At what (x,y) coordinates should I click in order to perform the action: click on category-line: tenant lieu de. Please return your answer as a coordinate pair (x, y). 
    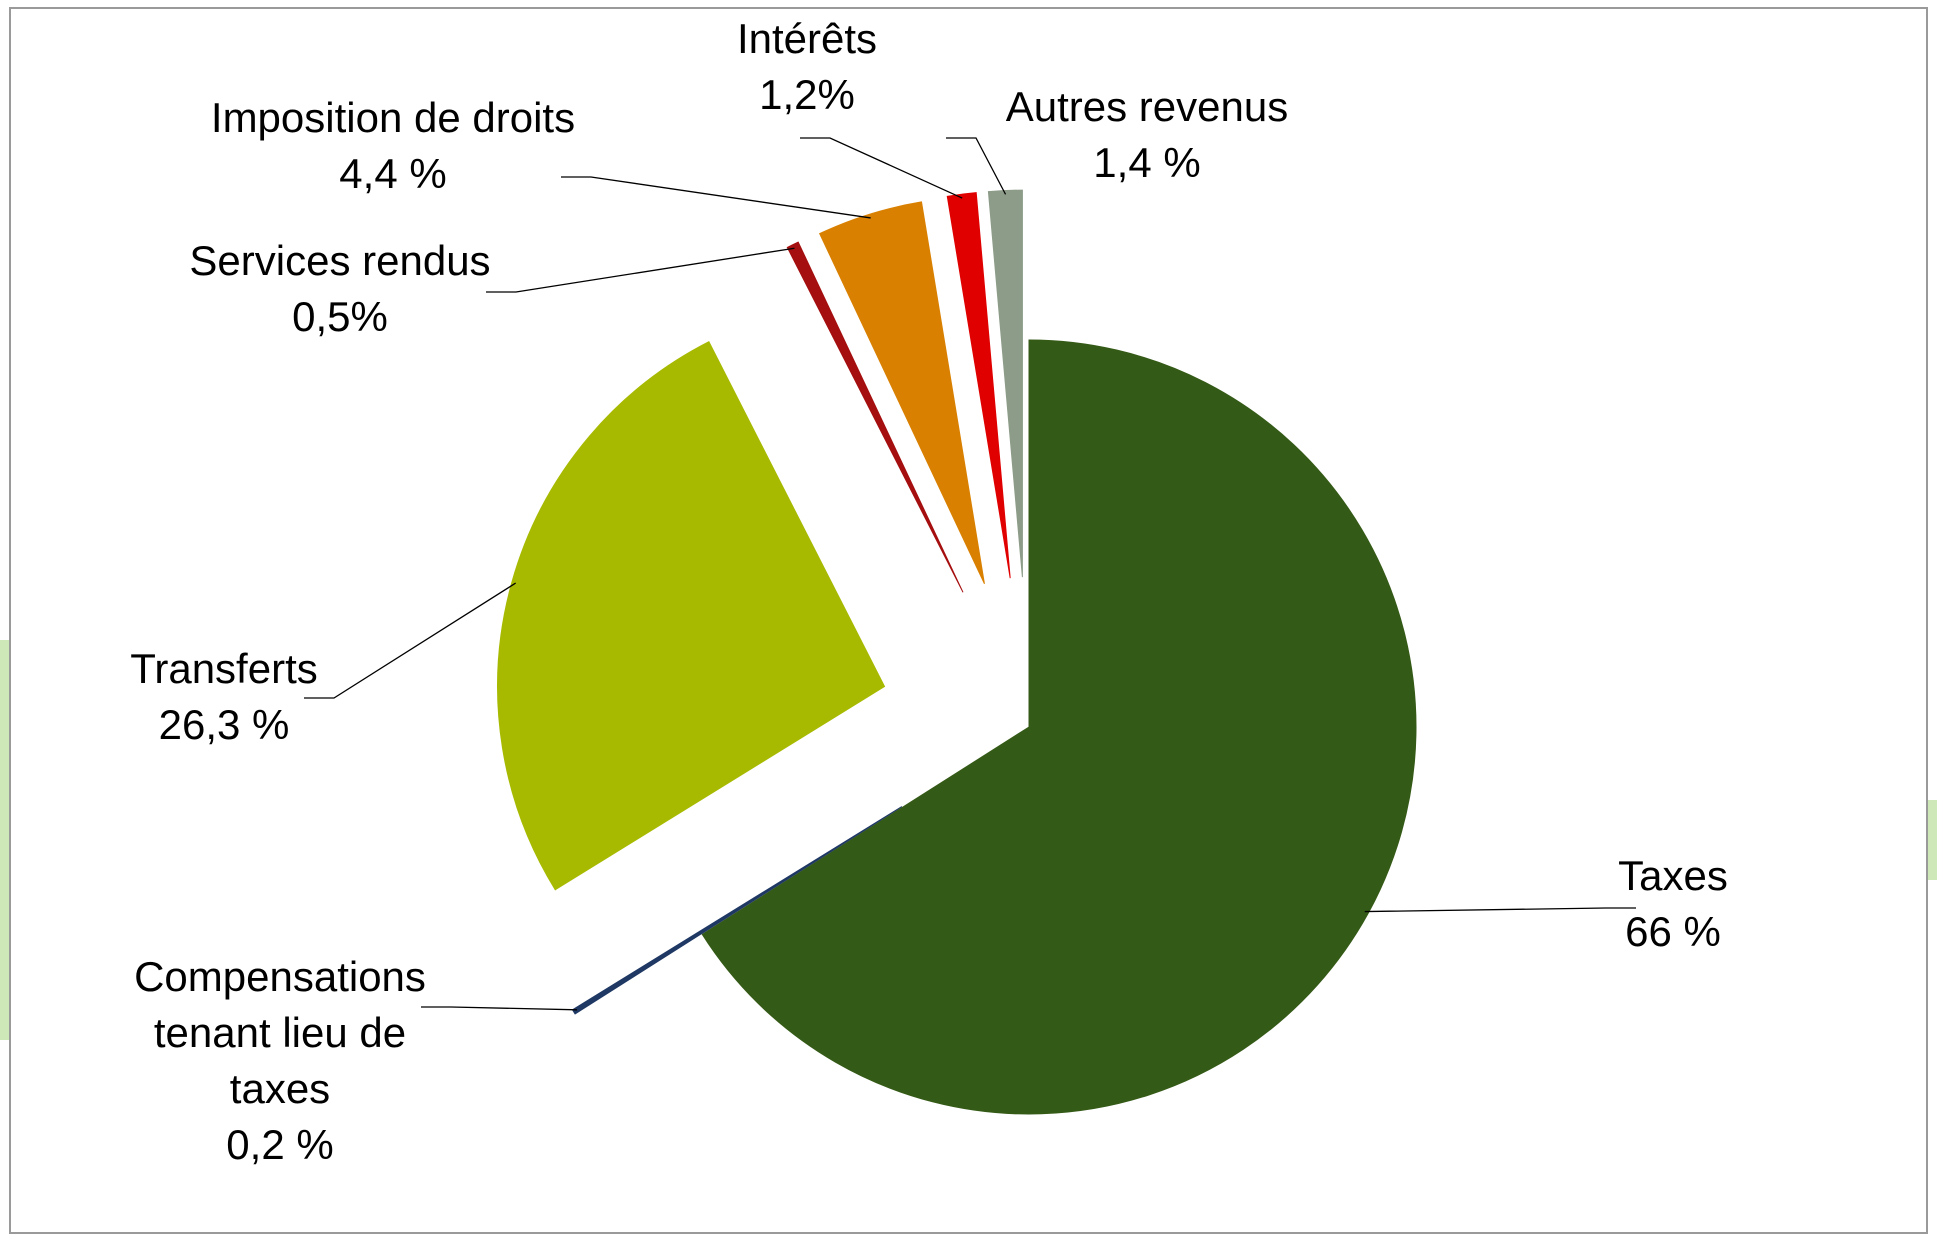
    Looking at the image, I should click on (280, 1032).